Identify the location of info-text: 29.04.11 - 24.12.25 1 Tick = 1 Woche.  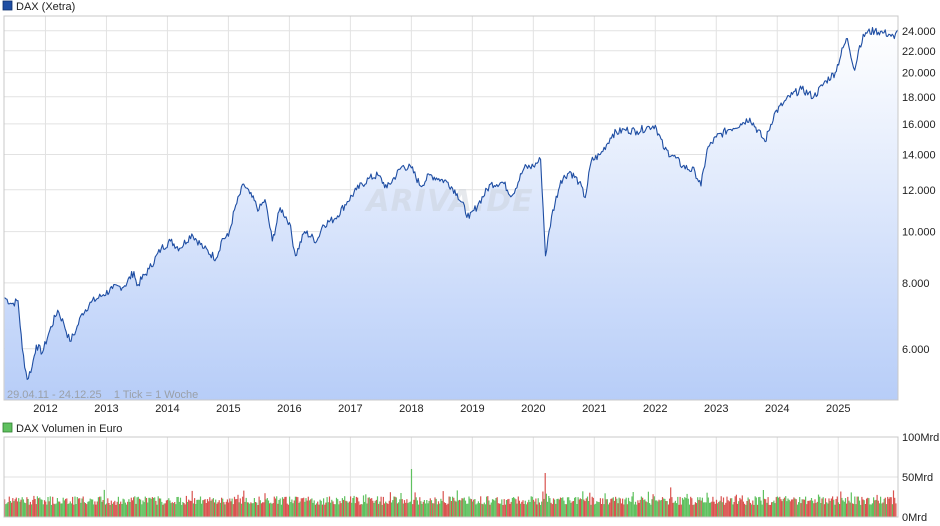
(102, 395).